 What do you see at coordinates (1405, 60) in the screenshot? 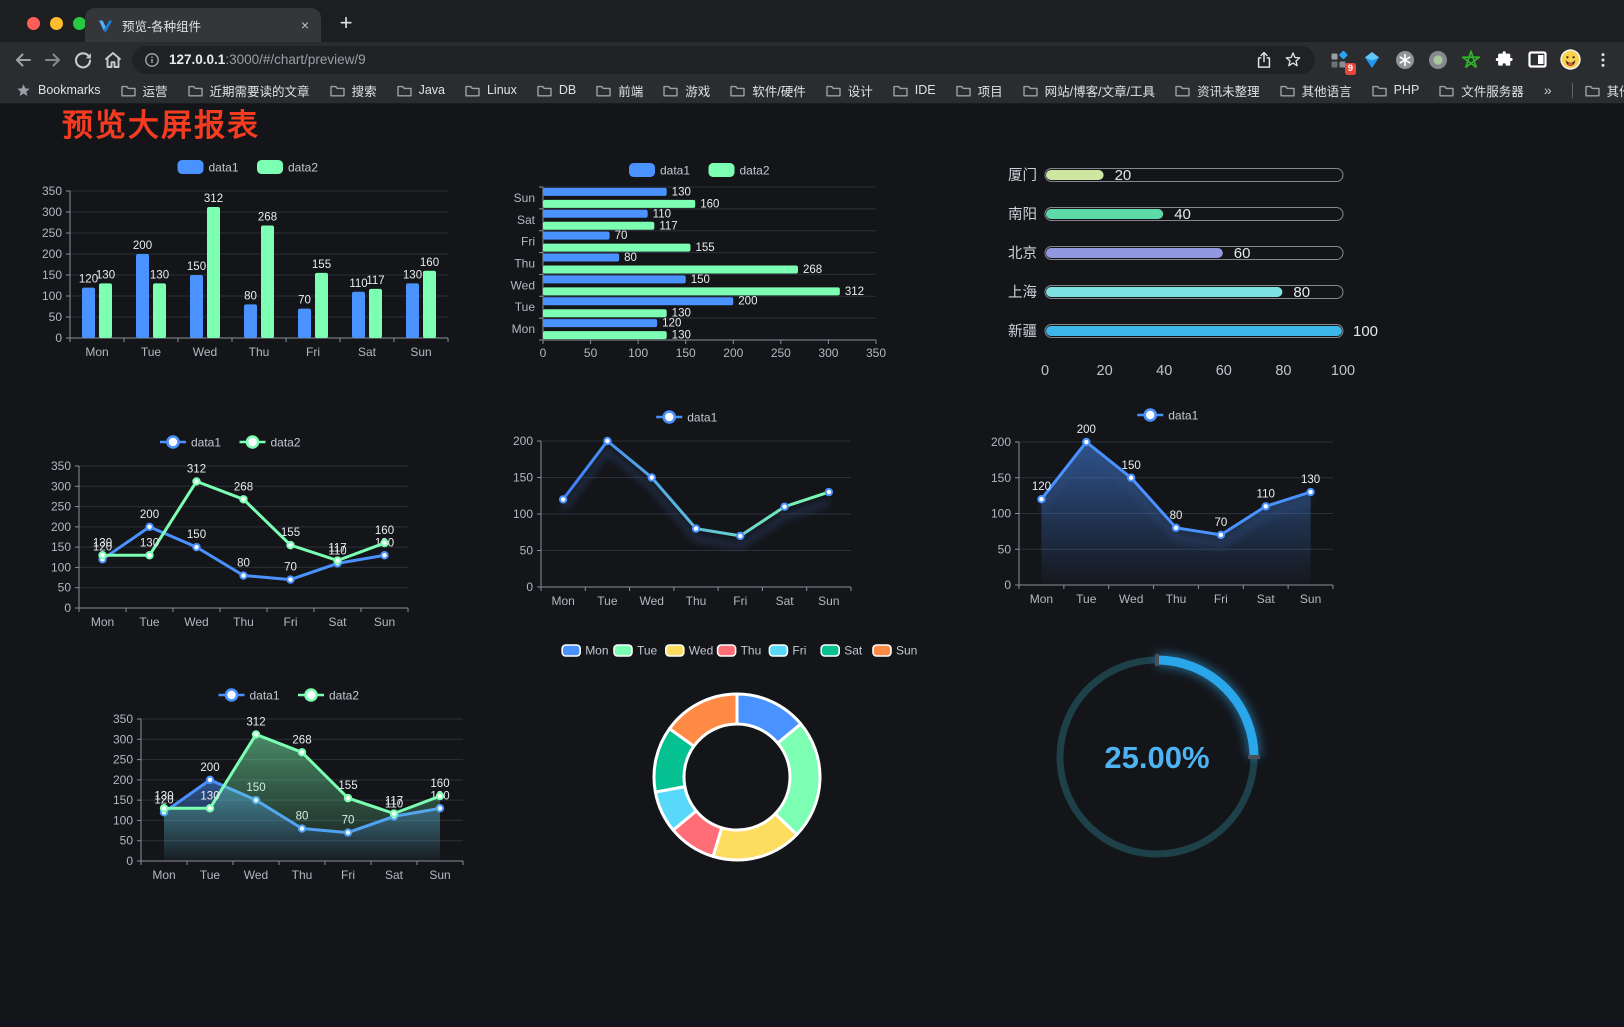
I see `extension-snowflake-icon` at bounding box center [1405, 60].